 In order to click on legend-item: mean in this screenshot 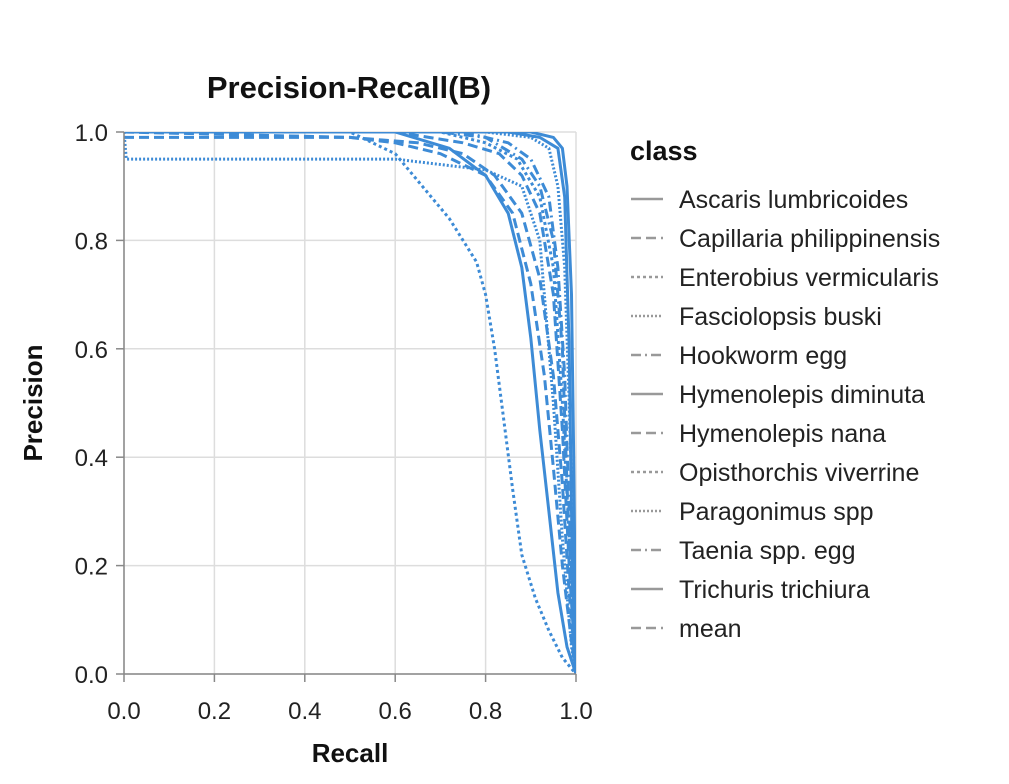, I will do `click(686, 629)`.